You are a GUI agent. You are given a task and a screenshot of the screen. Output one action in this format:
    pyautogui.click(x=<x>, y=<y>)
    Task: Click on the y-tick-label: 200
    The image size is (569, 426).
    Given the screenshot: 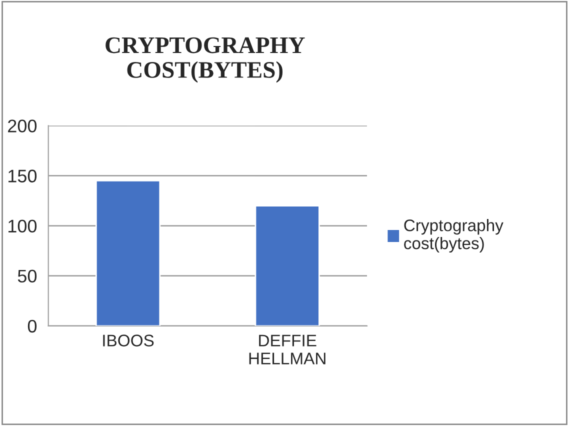 What is the action you would take?
    pyautogui.click(x=22, y=126)
    